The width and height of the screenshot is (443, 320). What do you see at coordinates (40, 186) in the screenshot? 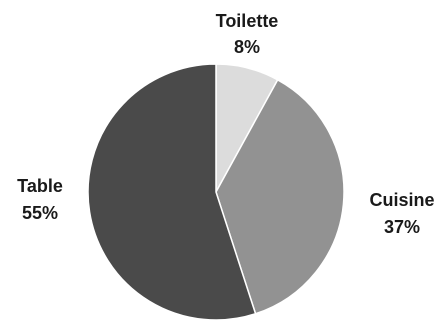
I see `slice-label-table: Table` at bounding box center [40, 186].